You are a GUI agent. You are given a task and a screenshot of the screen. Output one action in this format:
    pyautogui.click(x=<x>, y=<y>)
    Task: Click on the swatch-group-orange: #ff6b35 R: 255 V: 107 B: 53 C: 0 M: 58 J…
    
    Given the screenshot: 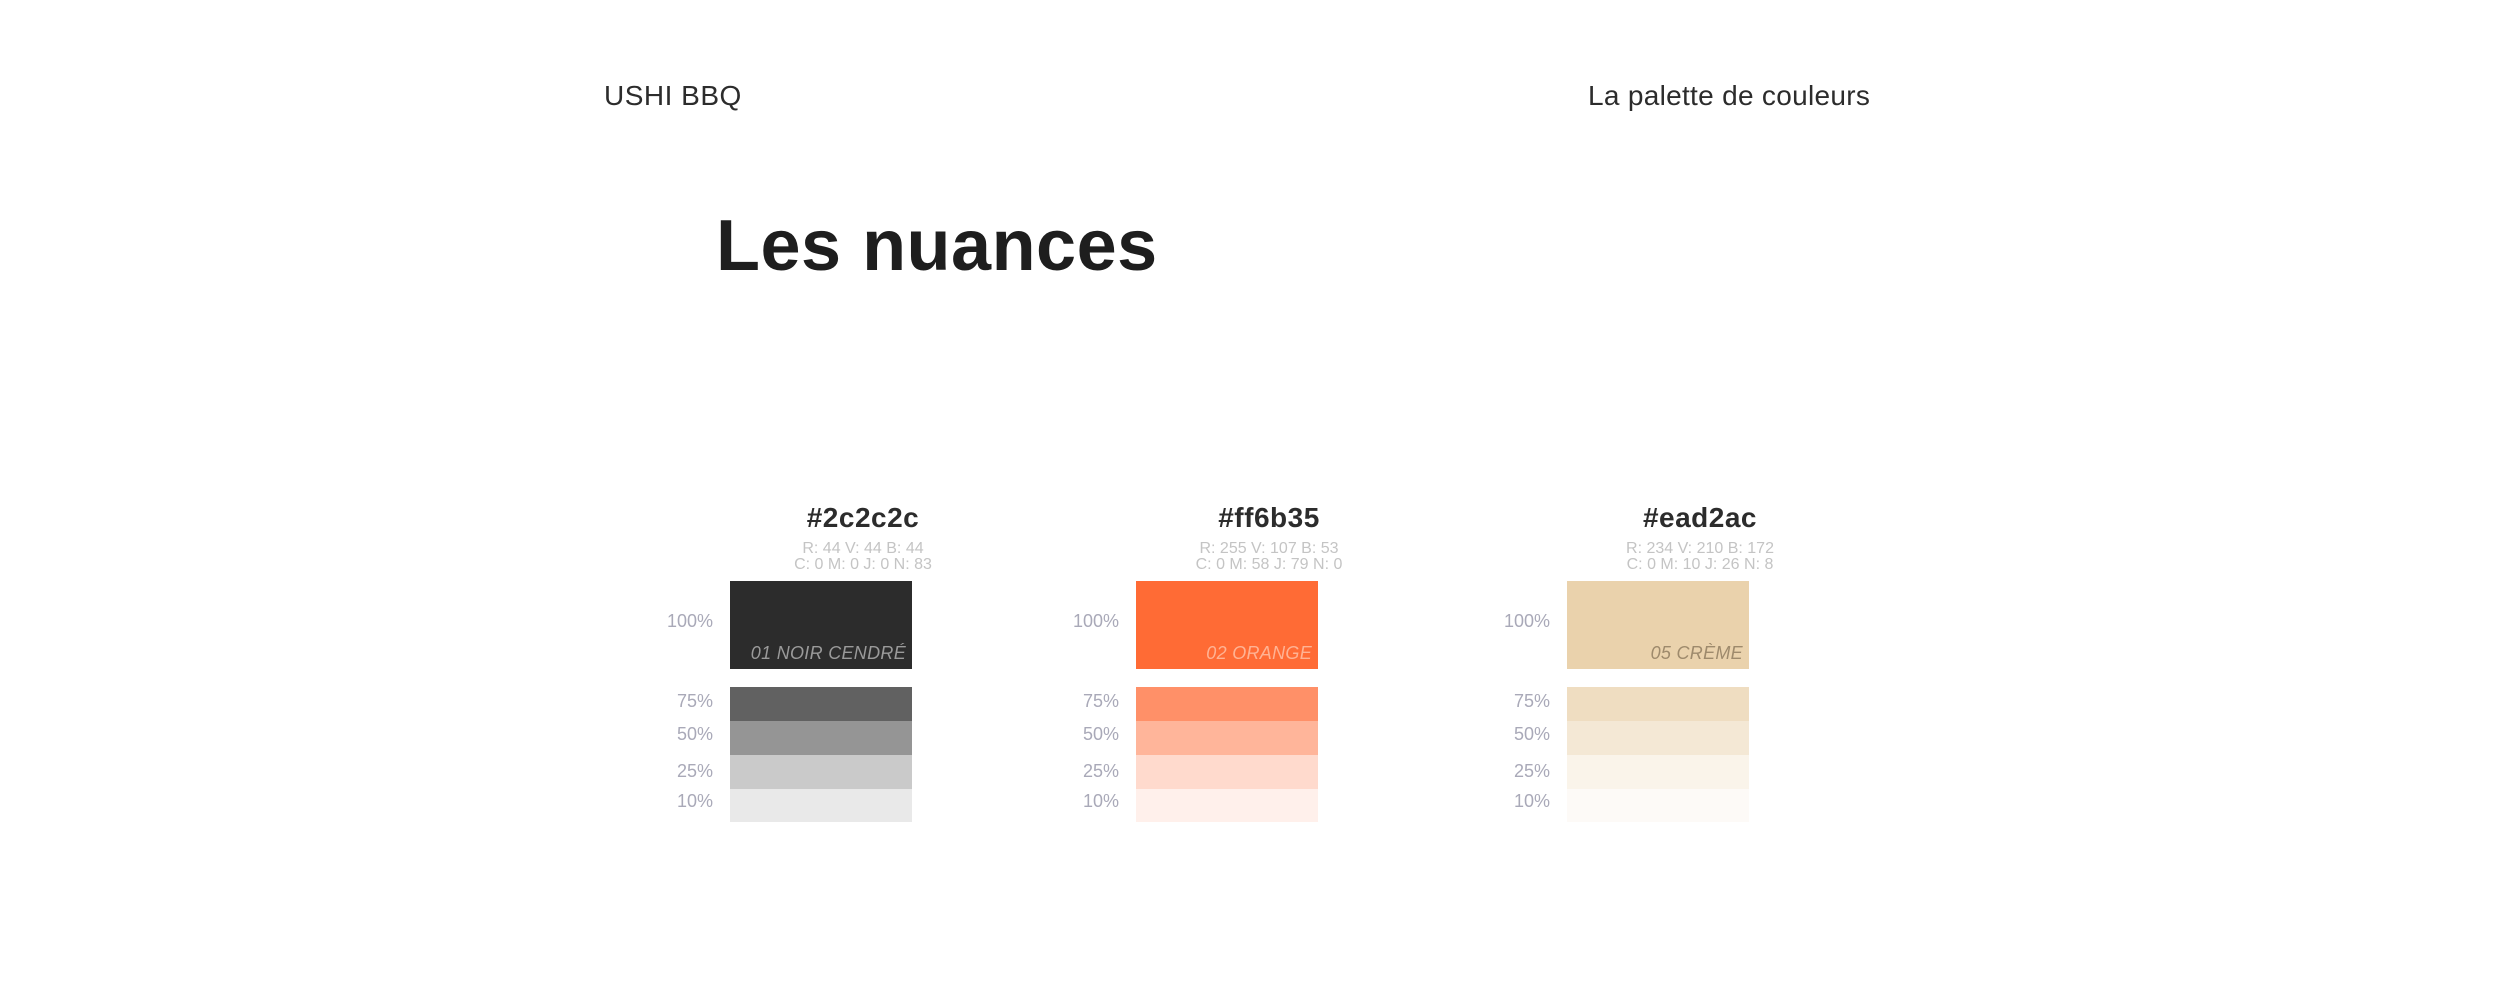 What is the action you would take?
    pyautogui.click(x=1269, y=665)
    